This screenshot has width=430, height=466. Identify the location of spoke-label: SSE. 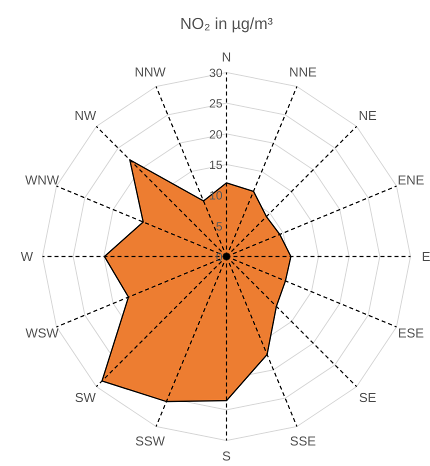
(303, 440).